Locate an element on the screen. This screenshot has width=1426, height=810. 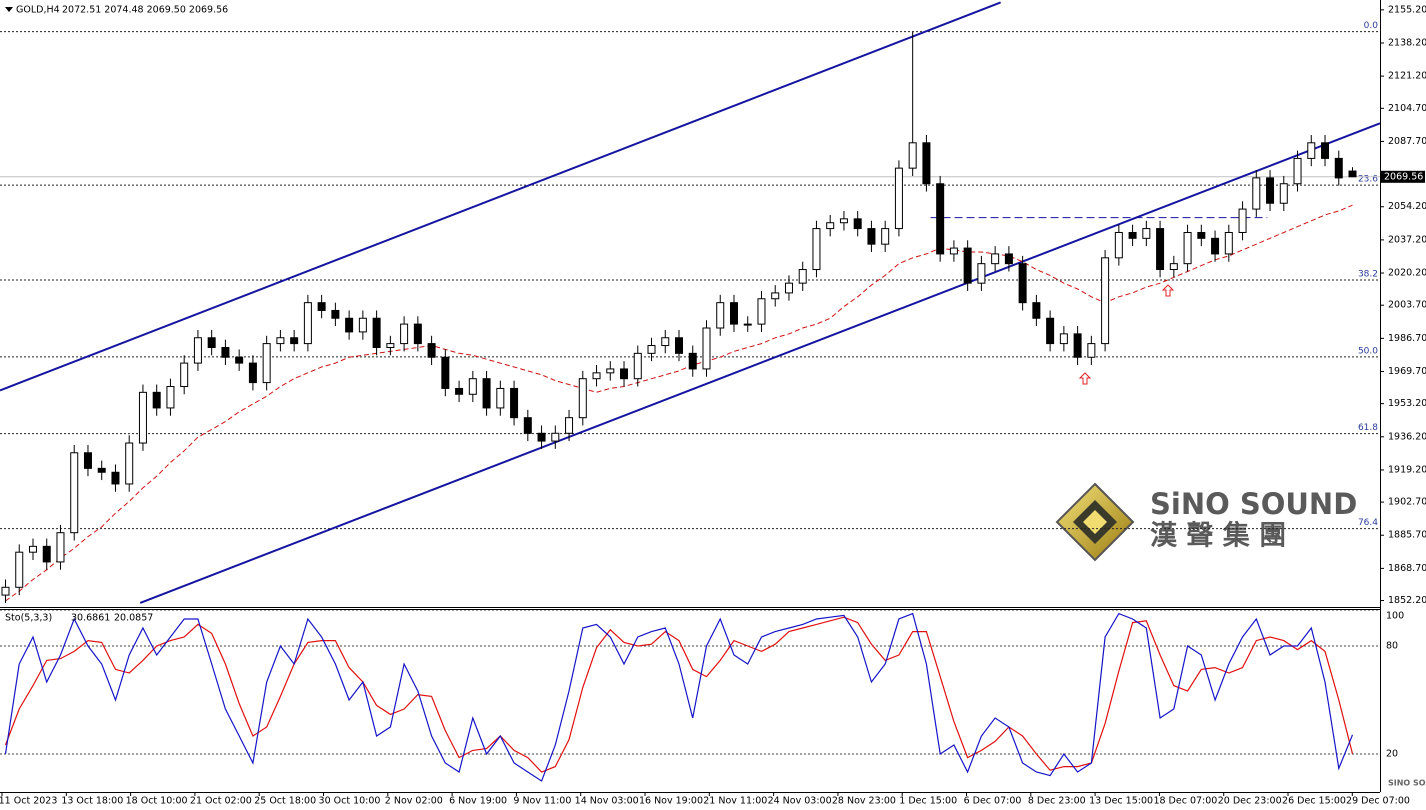
x-tick-label: 18 Dec 07:00 is located at coordinates (1185, 801).